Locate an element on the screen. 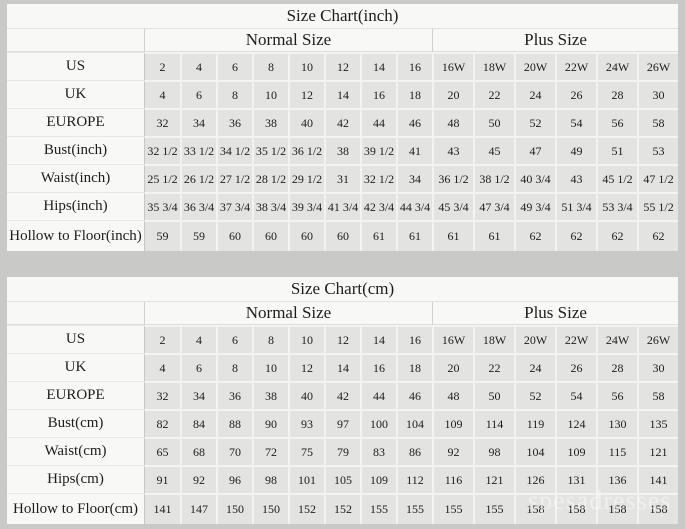 The width and height of the screenshot is (685, 529). table-cell: 8 is located at coordinates (270, 66).